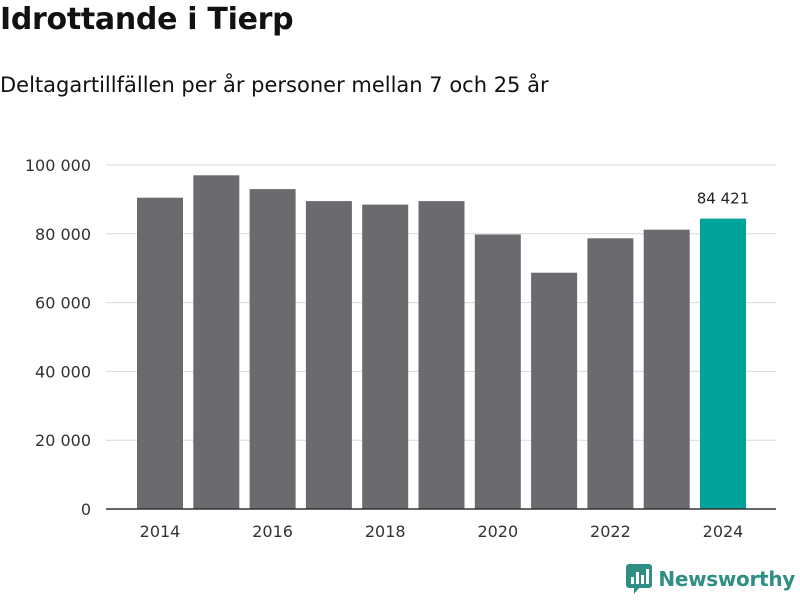  What do you see at coordinates (554, 390) in the screenshot?
I see `bar-2021` at bounding box center [554, 390].